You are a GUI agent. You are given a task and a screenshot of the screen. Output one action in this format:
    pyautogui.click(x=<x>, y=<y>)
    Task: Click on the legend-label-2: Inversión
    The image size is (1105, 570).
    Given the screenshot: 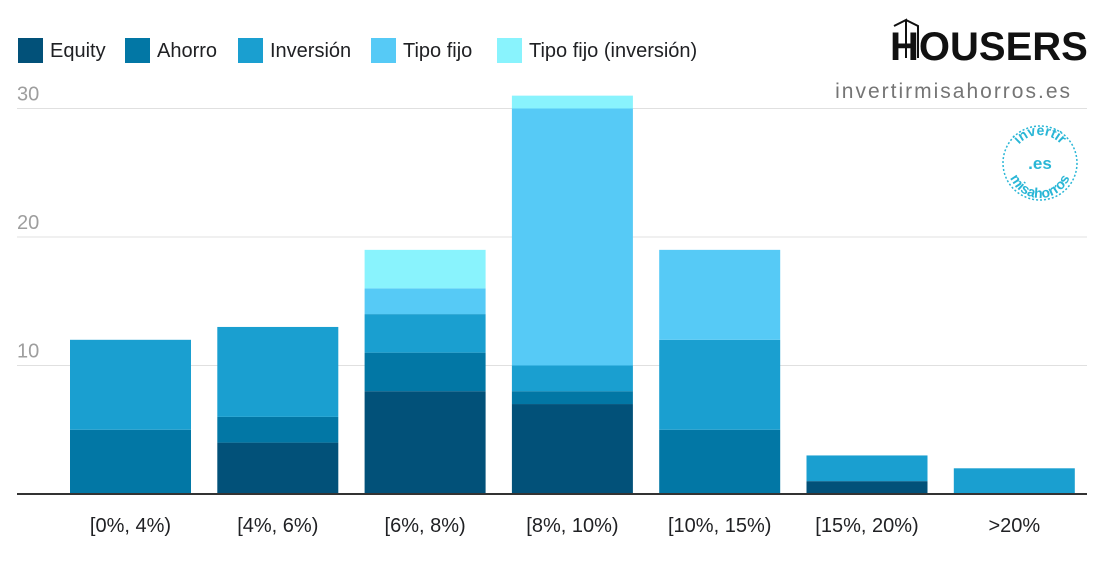 What is the action you would take?
    pyautogui.click(x=310, y=51)
    